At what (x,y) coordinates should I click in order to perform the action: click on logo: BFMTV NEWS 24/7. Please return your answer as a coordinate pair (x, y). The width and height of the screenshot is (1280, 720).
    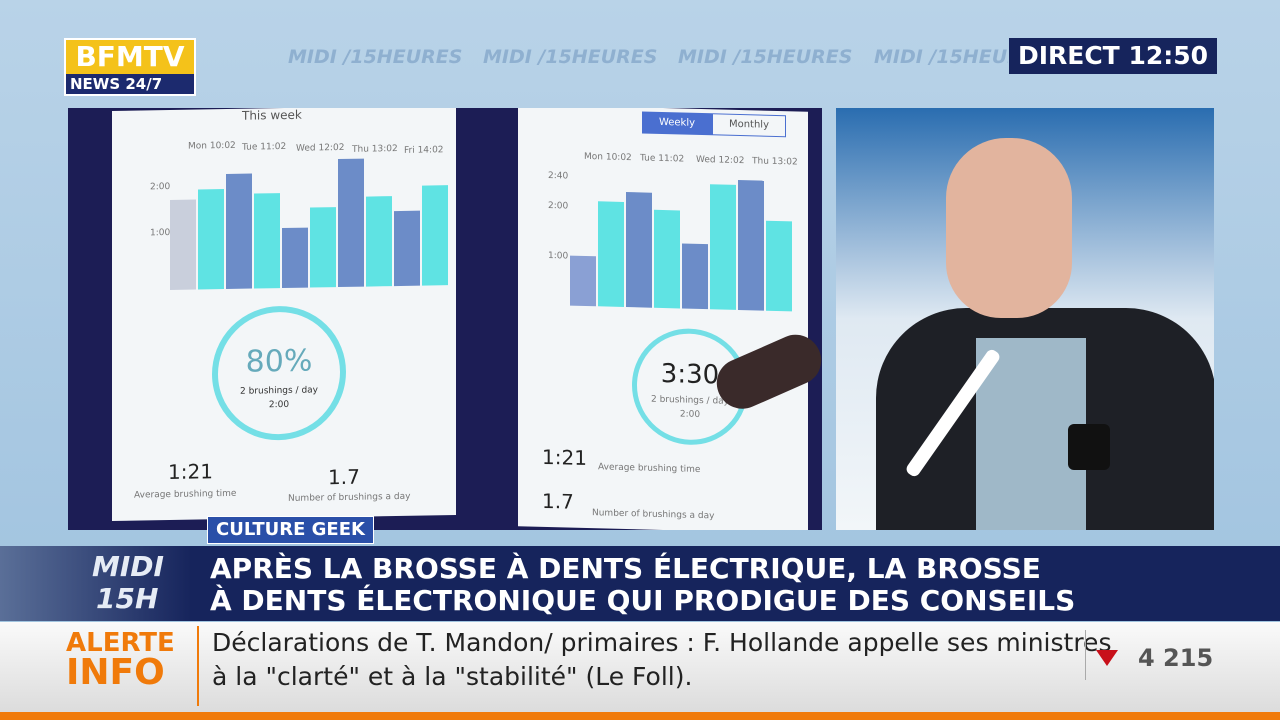
    Looking at the image, I should click on (130, 67).